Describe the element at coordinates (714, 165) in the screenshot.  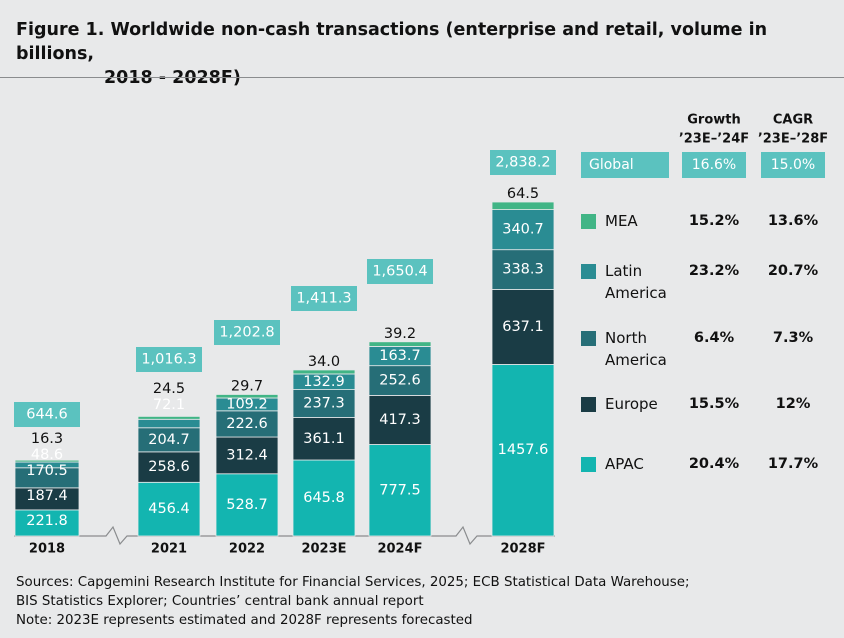
I see `global-growth-box` at that location.